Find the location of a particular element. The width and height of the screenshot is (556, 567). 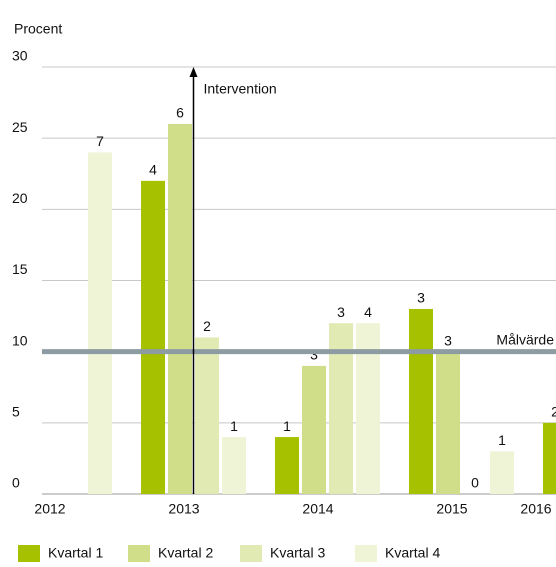

bar-count-label: 7 is located at coordinates (100, 141).